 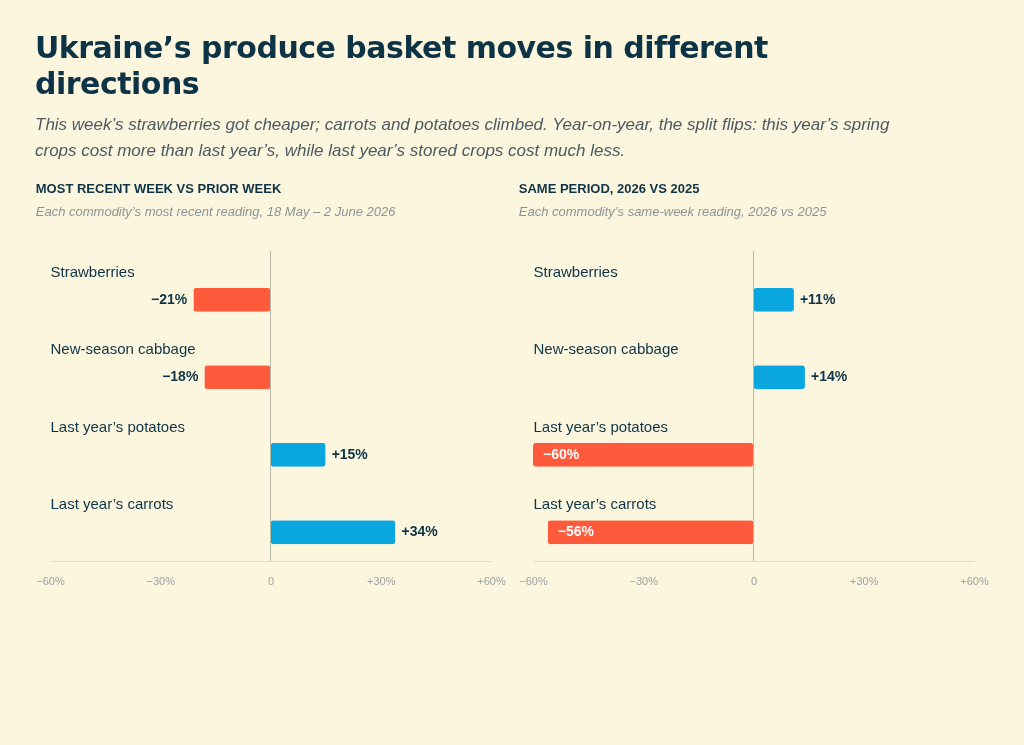 What do you see at coordinates (350, 453) in the screenshot?
I see `data-label: +15%` at bounding box center [350, 453].